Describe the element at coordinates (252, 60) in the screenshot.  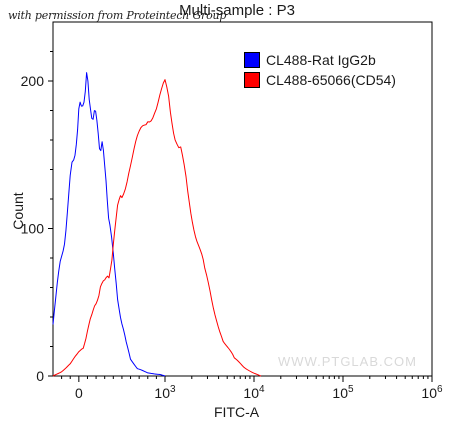
I see `legend-swatch-isotype` at that location.